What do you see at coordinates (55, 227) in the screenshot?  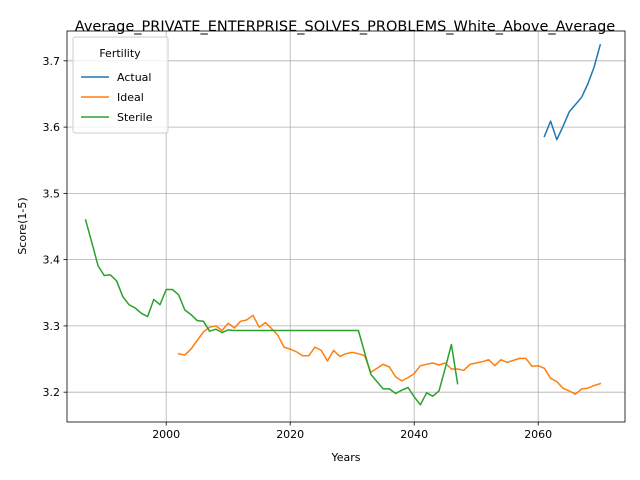 I see `y-axis-ticks: 3.2 3.3 3.4 3.5 3.6 3.7` at bounding box center [55, 227].